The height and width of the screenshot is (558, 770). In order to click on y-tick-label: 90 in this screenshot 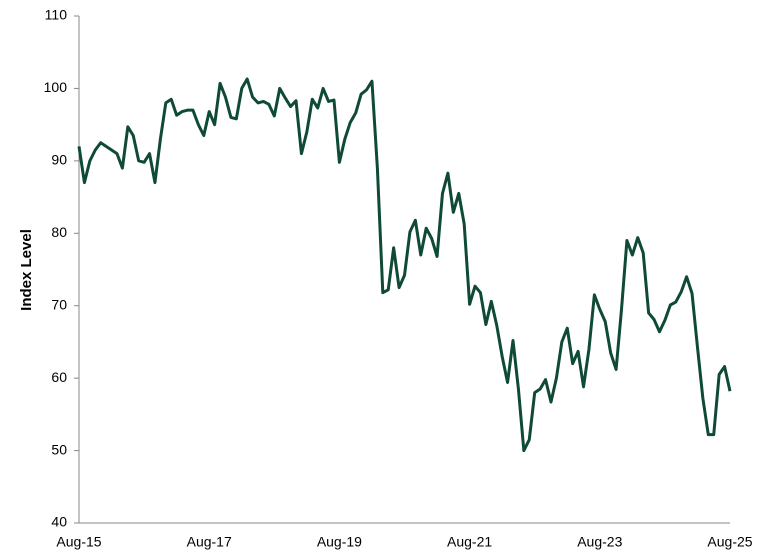, I will do `click(59, 160)`.